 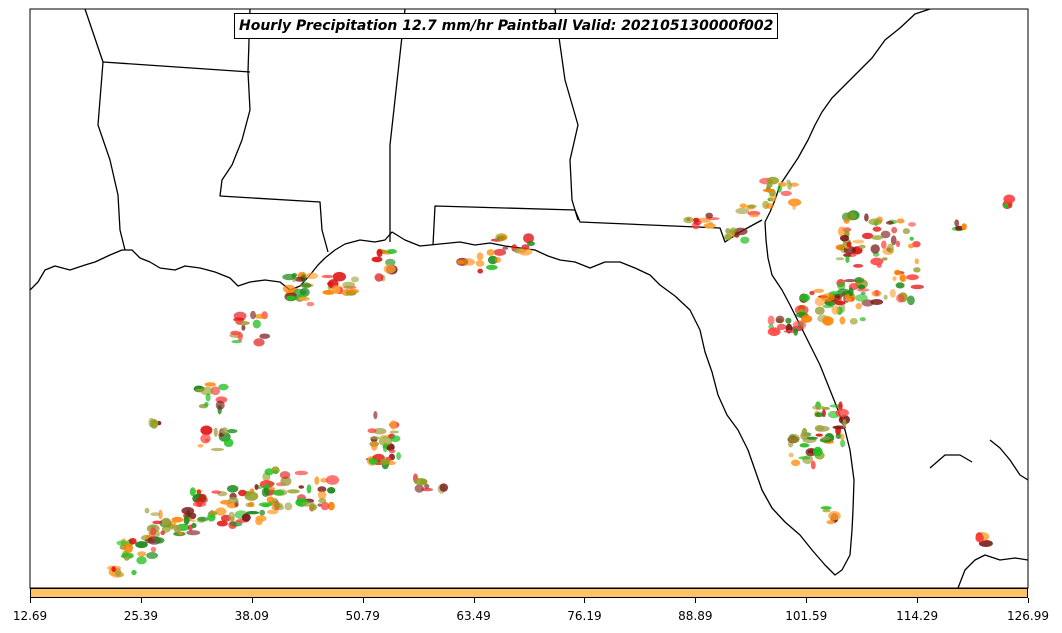 What do you see at coordinates (806, 616) in the screenshot?
I see `colorbar-tick-label: 101.59` at bounding box center [806, 616].